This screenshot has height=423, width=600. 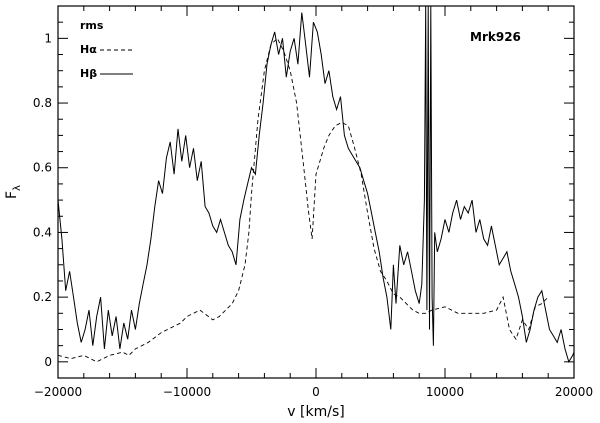 What do you see at coordinates (316, 392) in the screenshot?
I see `x-tick-label: 0` at bounding box center [316, 392].